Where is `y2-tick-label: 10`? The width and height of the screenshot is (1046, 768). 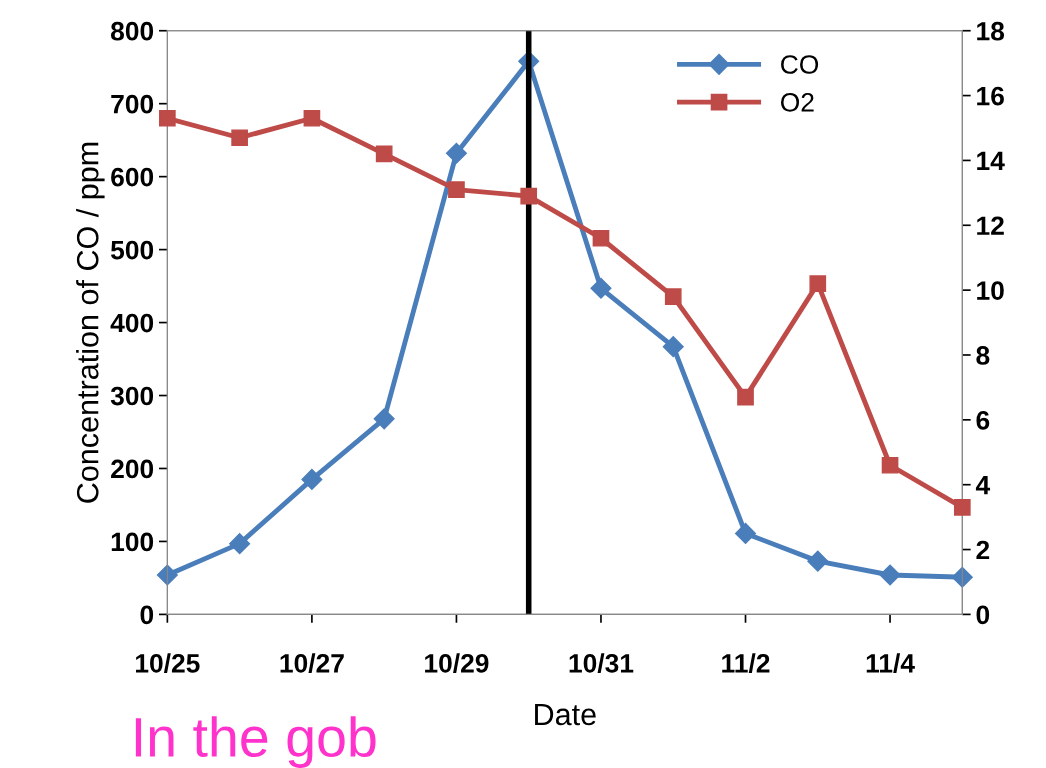
y2-tick-label: 10 is located at coordinates (990, 290).